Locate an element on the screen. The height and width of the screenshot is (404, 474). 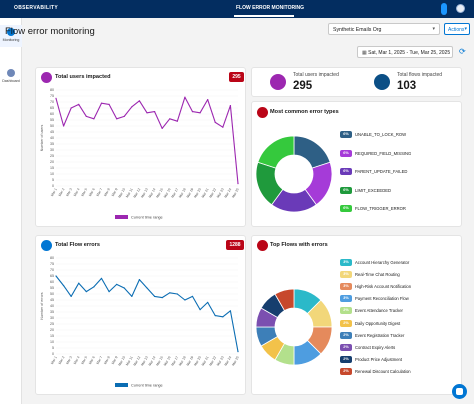
org-select: Synthetic Emails Org ▾ is located at coordinates (384, 29).